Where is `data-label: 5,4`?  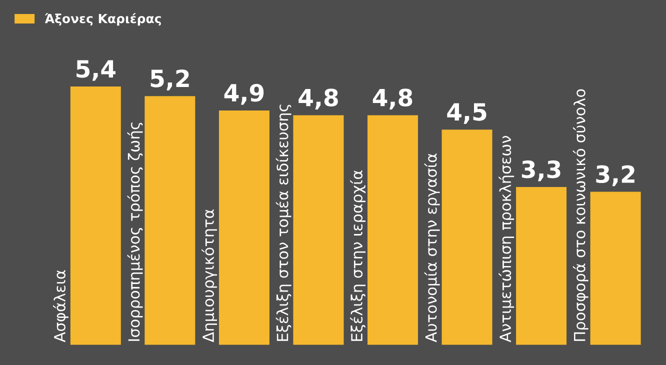 data-label: 5,4 is located at coordinates (96, 70).